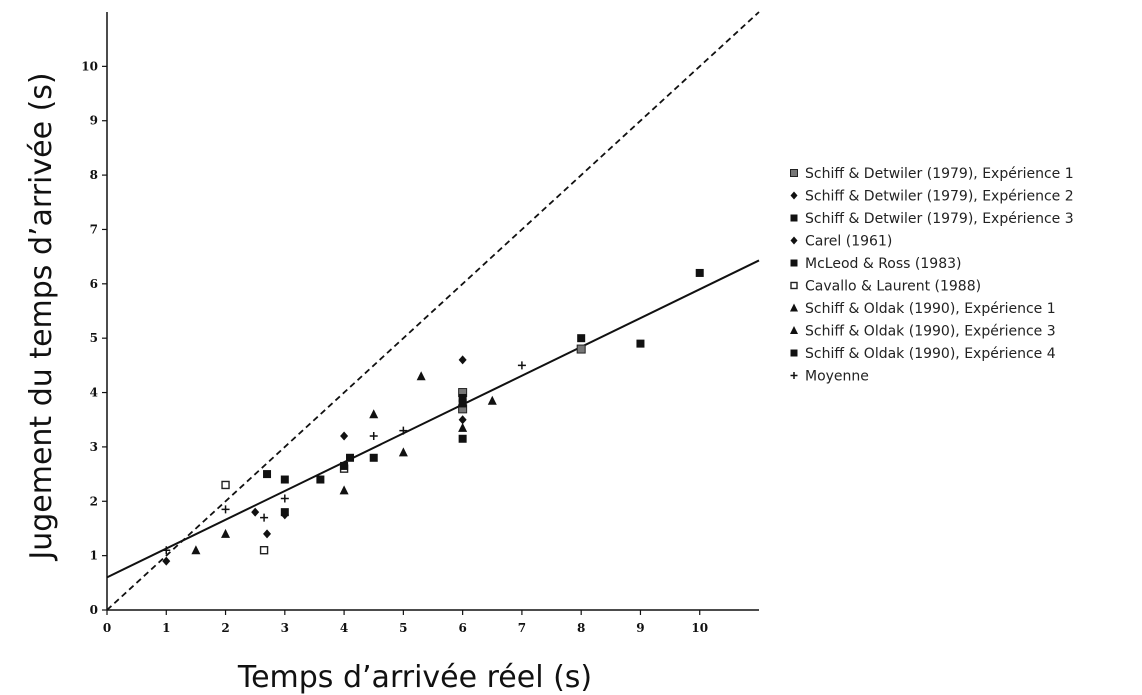 This screenshot has height=695, width=1142. I want to click on y-tick-label: 4, so click(94, 393).